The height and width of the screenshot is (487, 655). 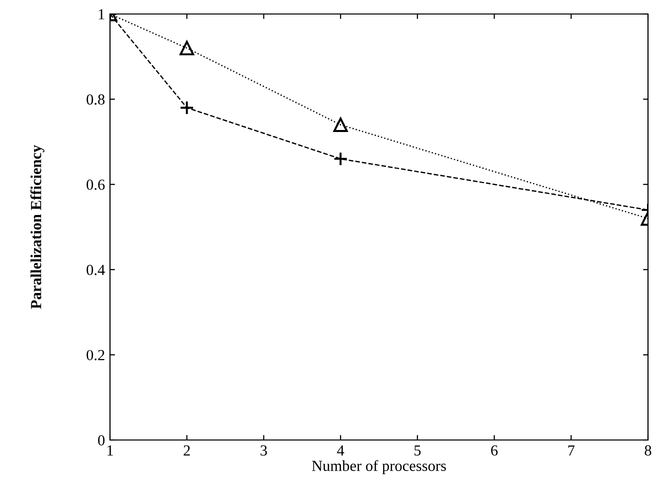 I want to click on x-tick-label: 5, so click(x=417, y=450).